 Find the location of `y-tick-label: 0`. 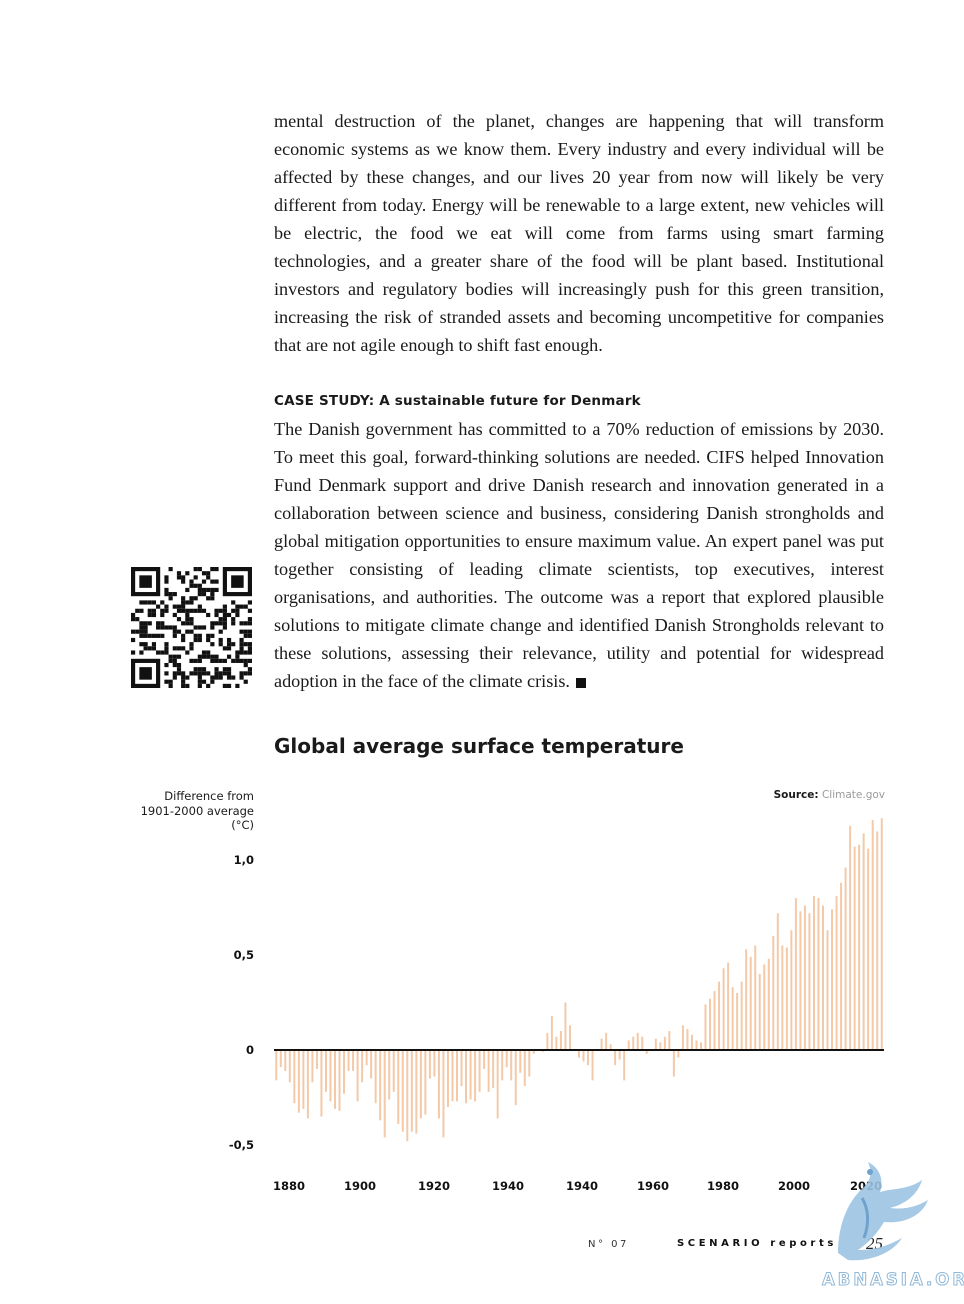

y-tick-label: 0 is located at coordinates (250, 1050).